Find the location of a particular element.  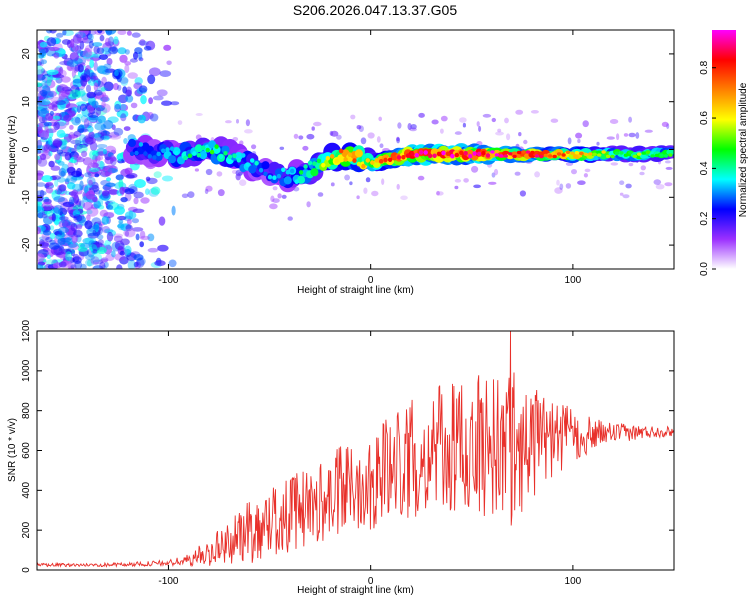

snr-y-tick-label: 1000 is located at coordinates (26, 370).